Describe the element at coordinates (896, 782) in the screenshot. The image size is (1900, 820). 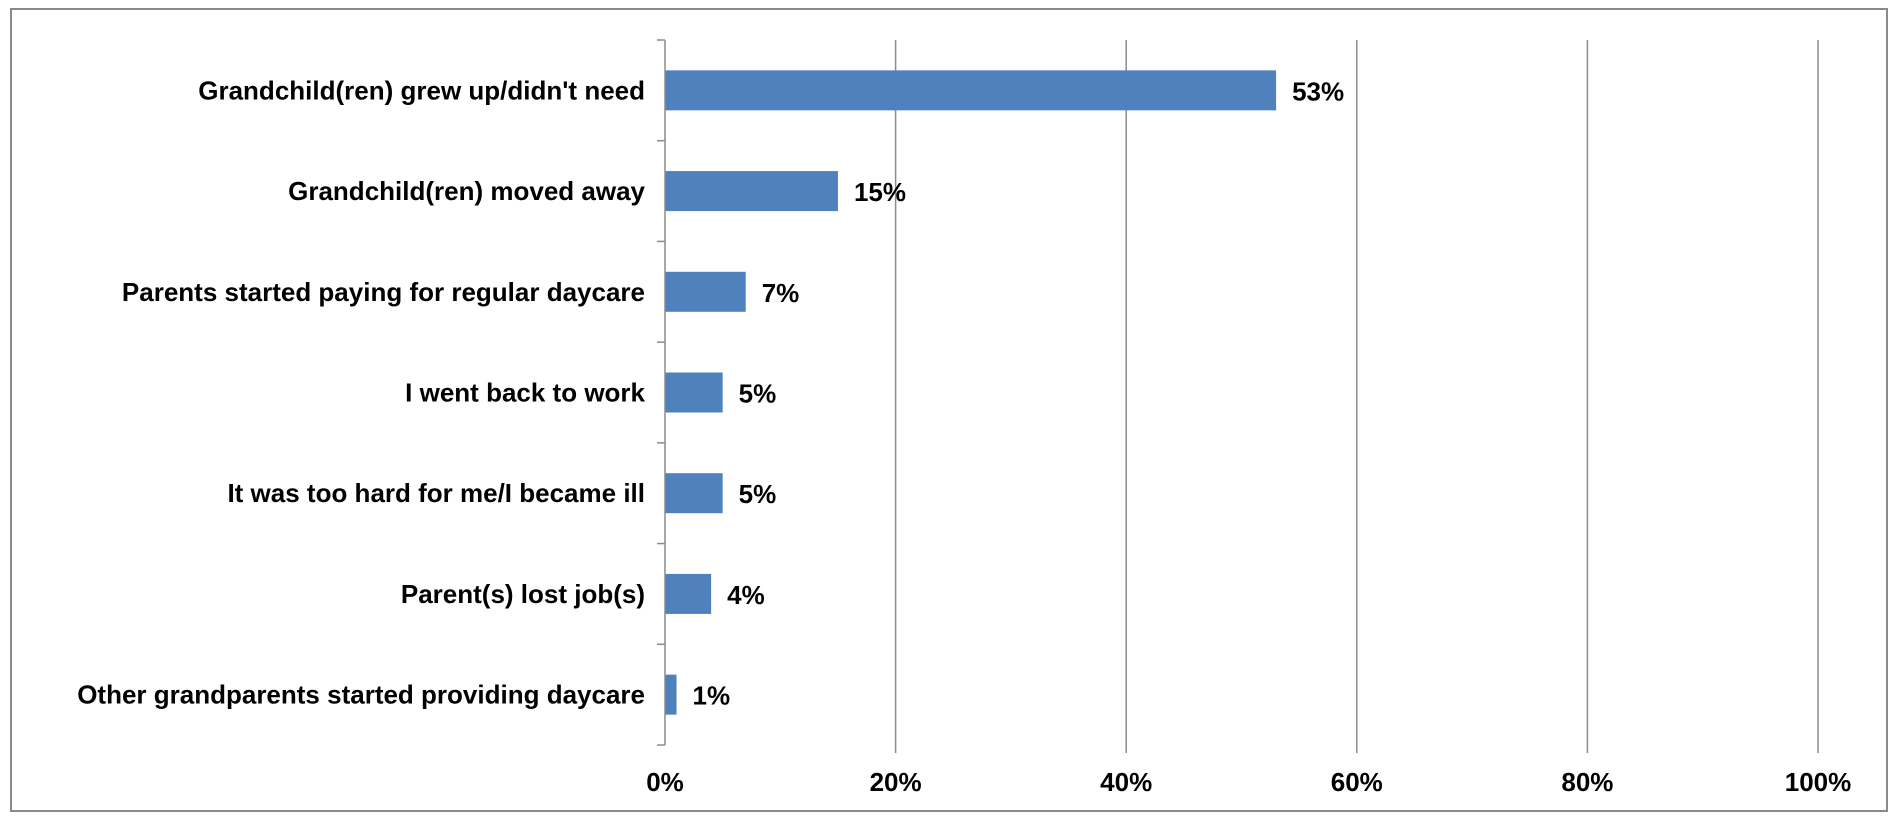
I see `x-tick-label: 20%` at that location.